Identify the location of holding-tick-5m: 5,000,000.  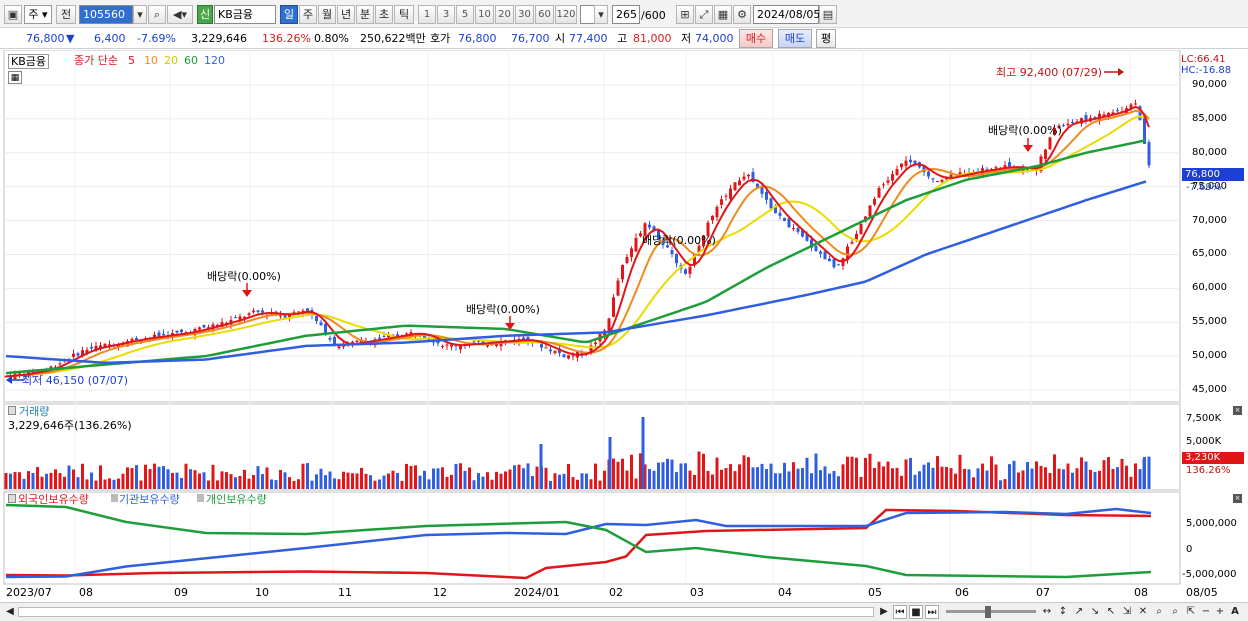
(1211, 523).